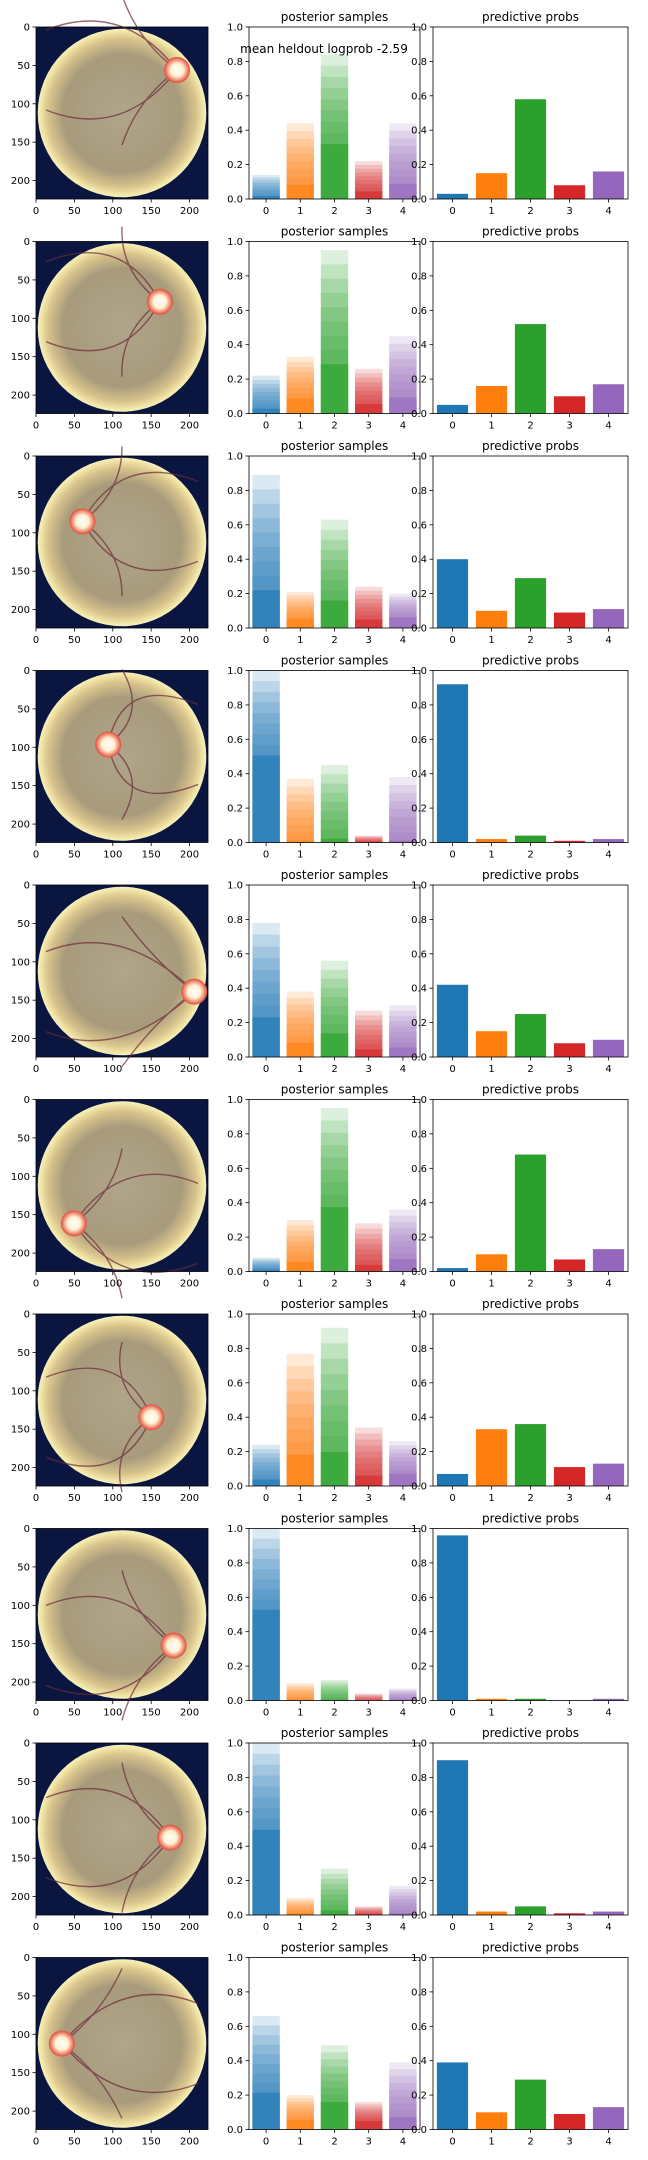  I want to click on posterior-samples-panel: 0 1 2 3 4 0.0 0.2 0.4 0.6 0.8 1.0 posterior samples, so click(324, 113).